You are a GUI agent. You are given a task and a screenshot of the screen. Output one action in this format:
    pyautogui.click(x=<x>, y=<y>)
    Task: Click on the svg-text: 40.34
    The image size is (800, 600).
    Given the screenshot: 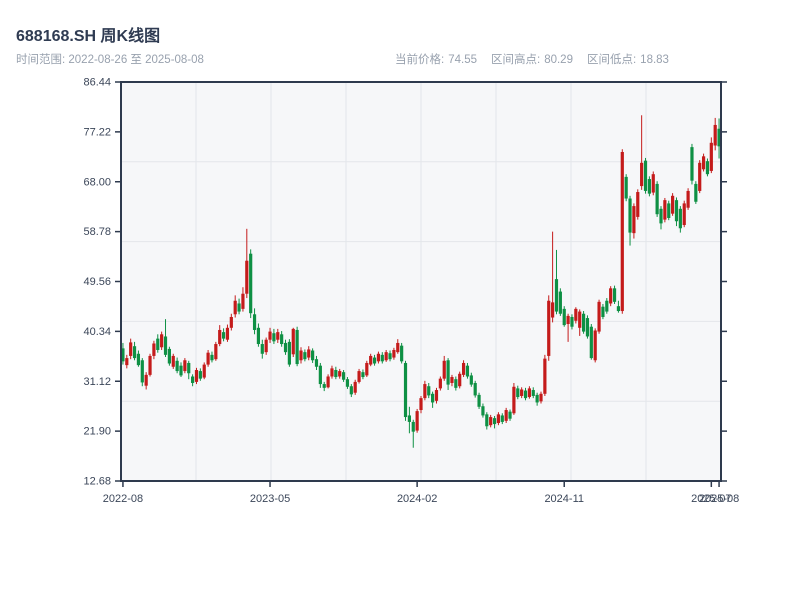 What is the action you would take?
    pyautogui.click(x=97, y=332)
    